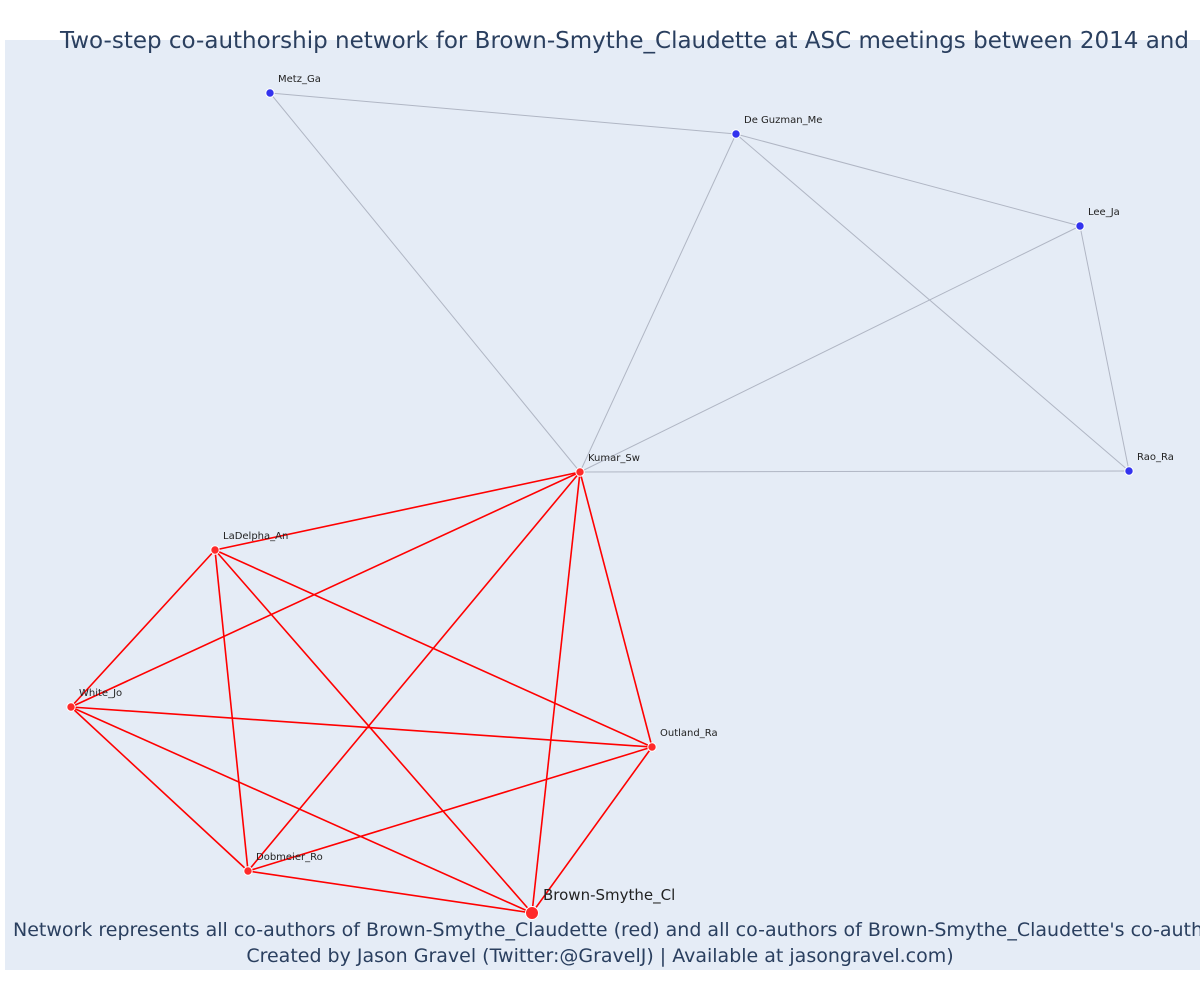  I want to click on edge-white-outland, so click(361, 727).